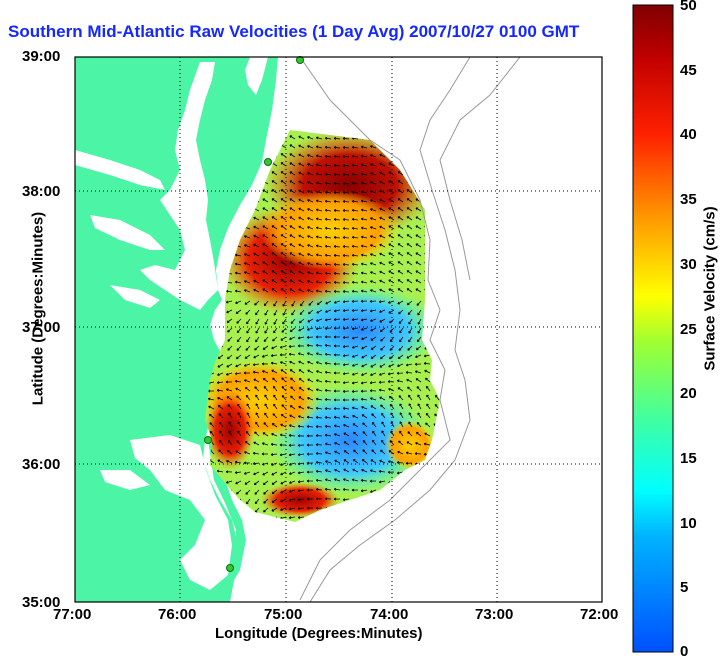  Describe the element at coordinates (38, 308) in the screenshot. I see `y-axis-label: Latitude (Degrees:Minutes)` at that location.